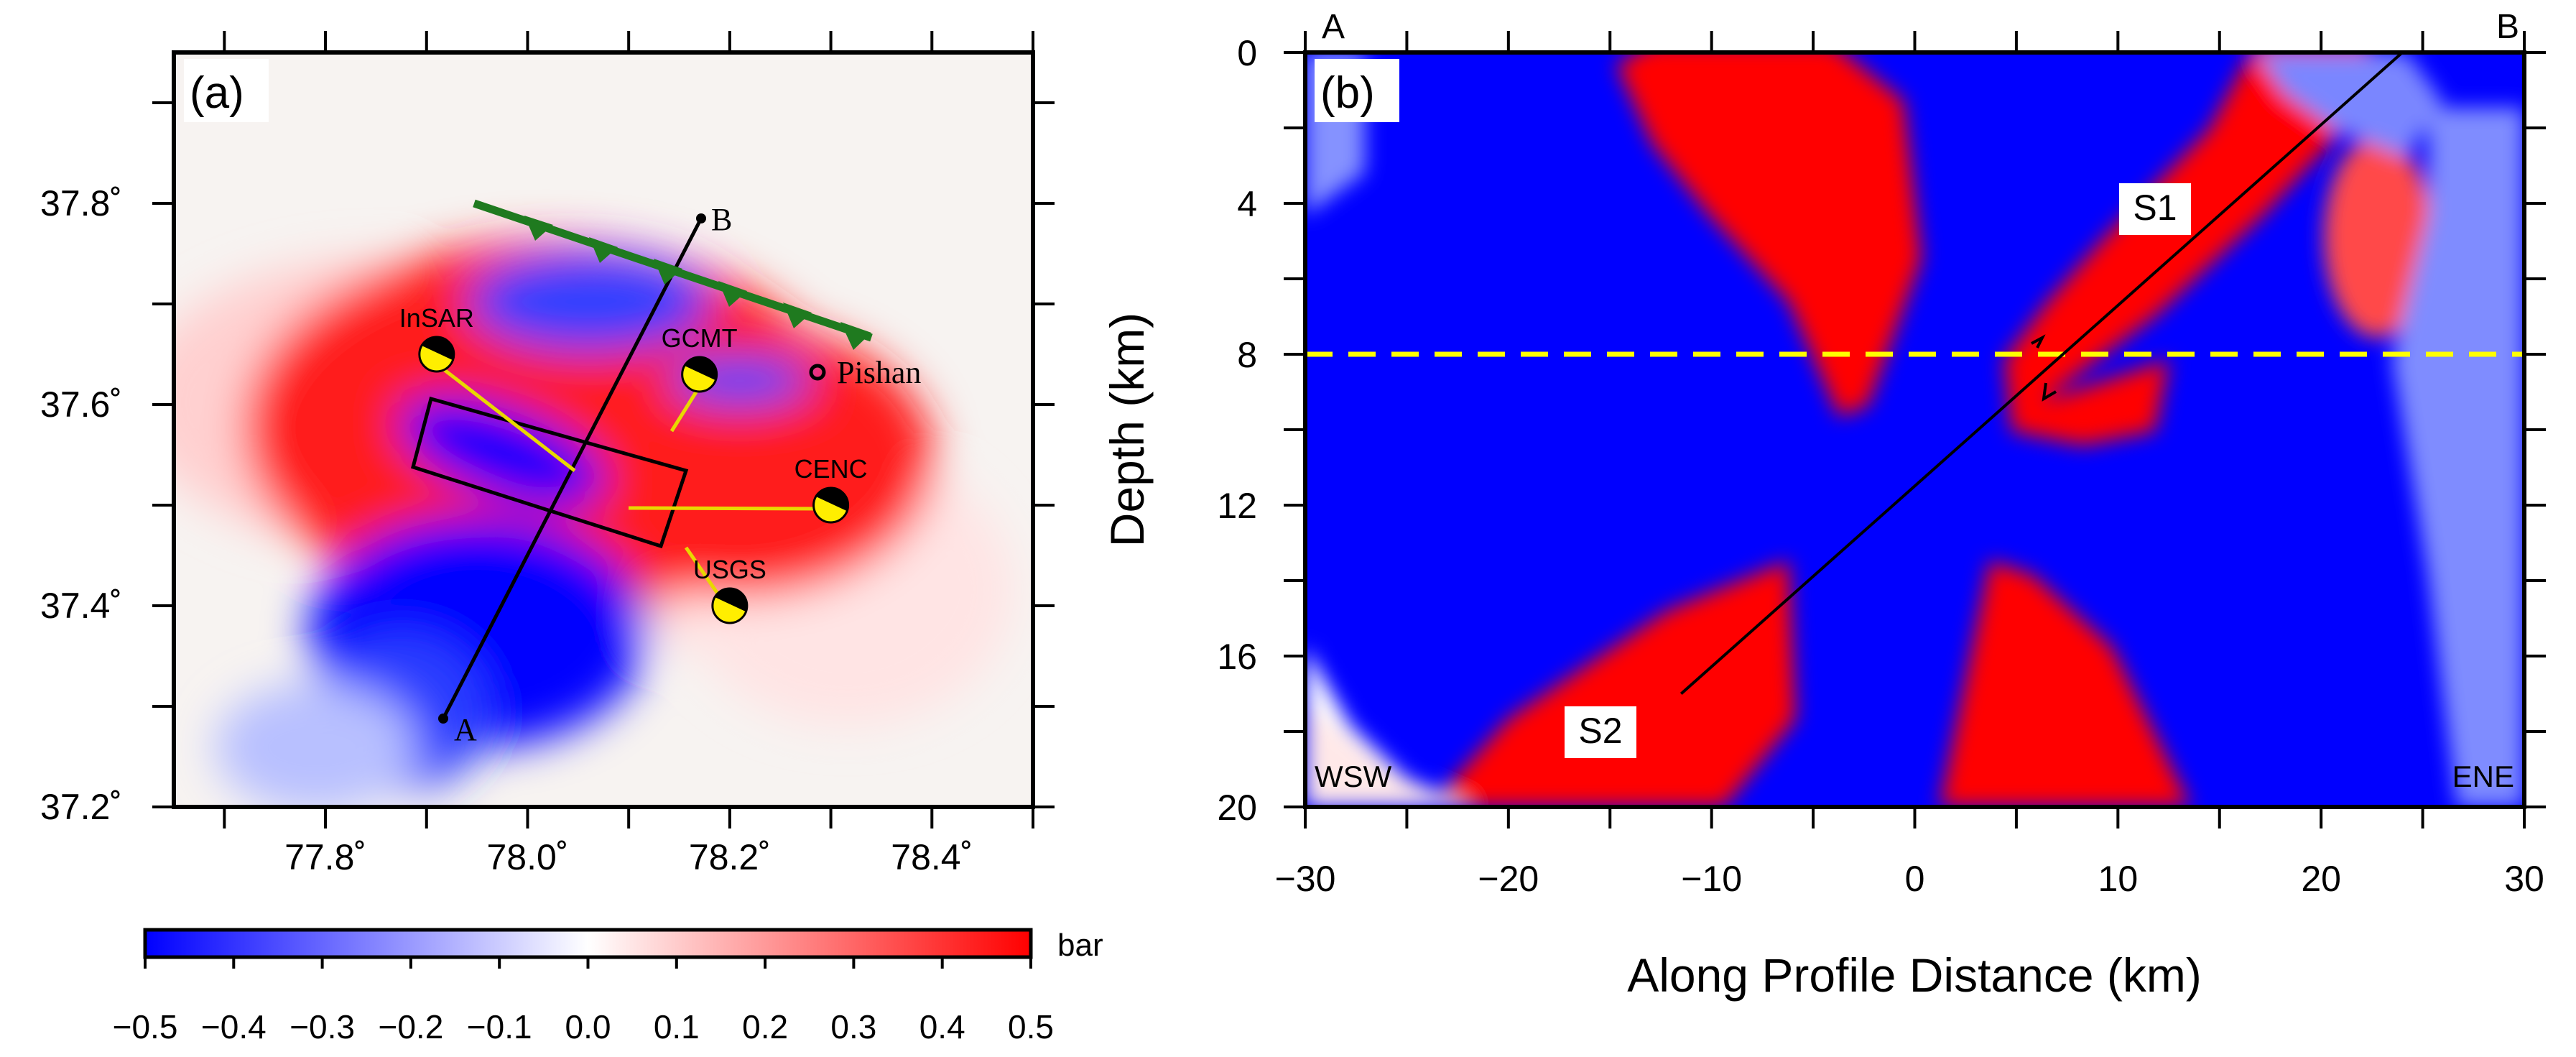 The height and width of the screenshot is (1057, 2576). I want to click on segment-s1-label: S1, so click(2155, 208).